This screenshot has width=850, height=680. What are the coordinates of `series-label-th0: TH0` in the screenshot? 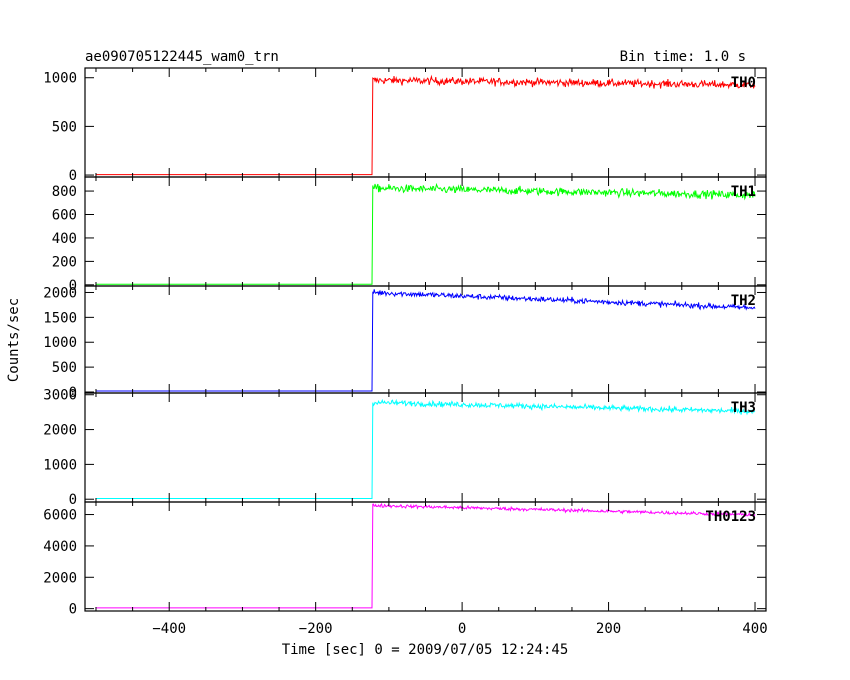 It's located at (743, 83).